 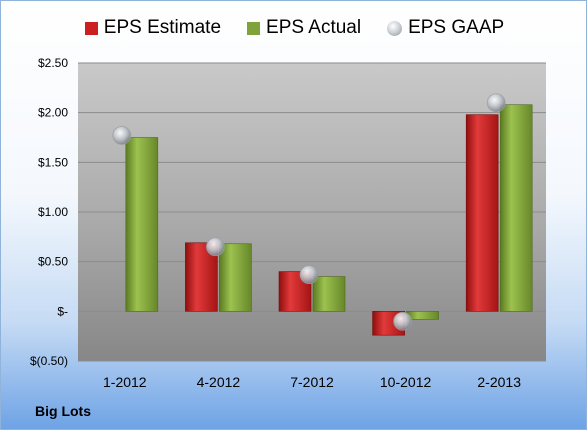 What do you see at coordinates (63, 411) in the screenshot?
I see `company-name: Big Lots` at bounding box center [63, 411].